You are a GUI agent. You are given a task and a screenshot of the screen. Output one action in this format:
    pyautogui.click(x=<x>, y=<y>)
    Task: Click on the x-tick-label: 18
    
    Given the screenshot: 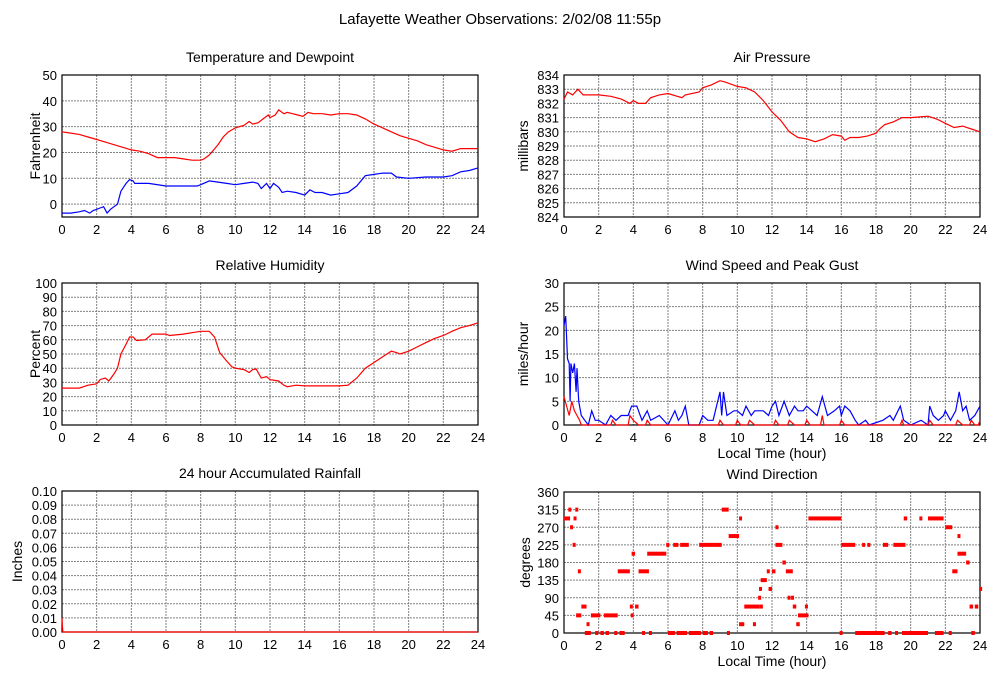 What is the action you would take?
    pyautogui.click(x=374, y=437)
    